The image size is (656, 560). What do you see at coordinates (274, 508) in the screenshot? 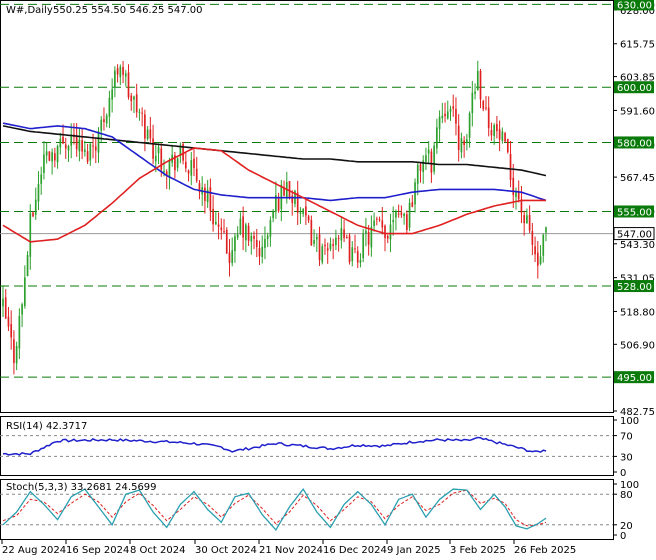
I see `stoch-d-line` at bounding box center [274, 508].